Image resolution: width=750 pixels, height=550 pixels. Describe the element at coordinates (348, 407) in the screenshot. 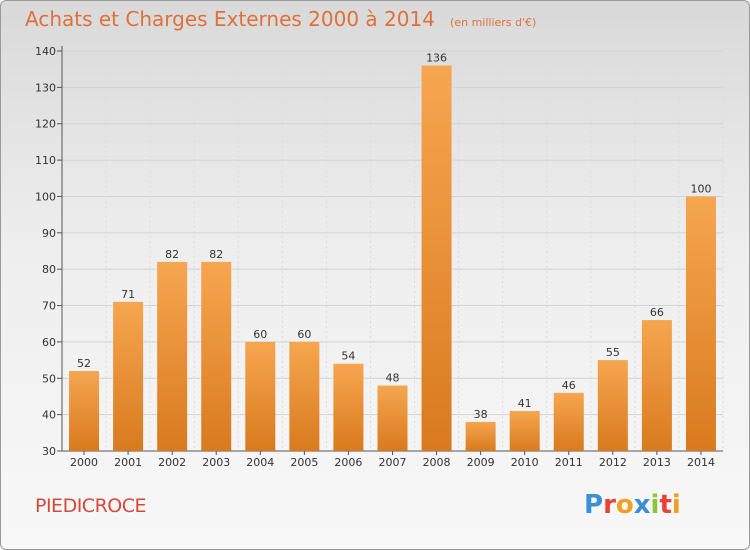

I see `bar-2006` at that location.